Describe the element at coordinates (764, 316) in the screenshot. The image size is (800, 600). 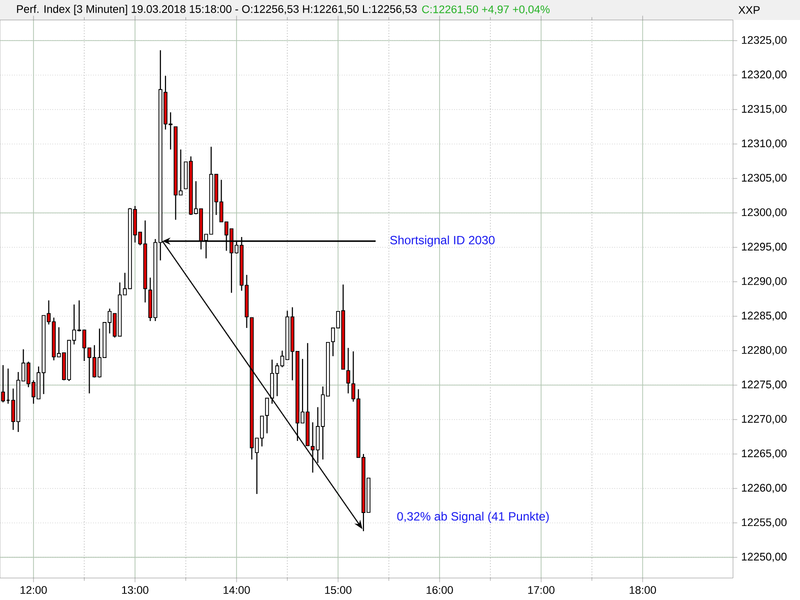
I see `y-tick-label: 12285,00` at that location.